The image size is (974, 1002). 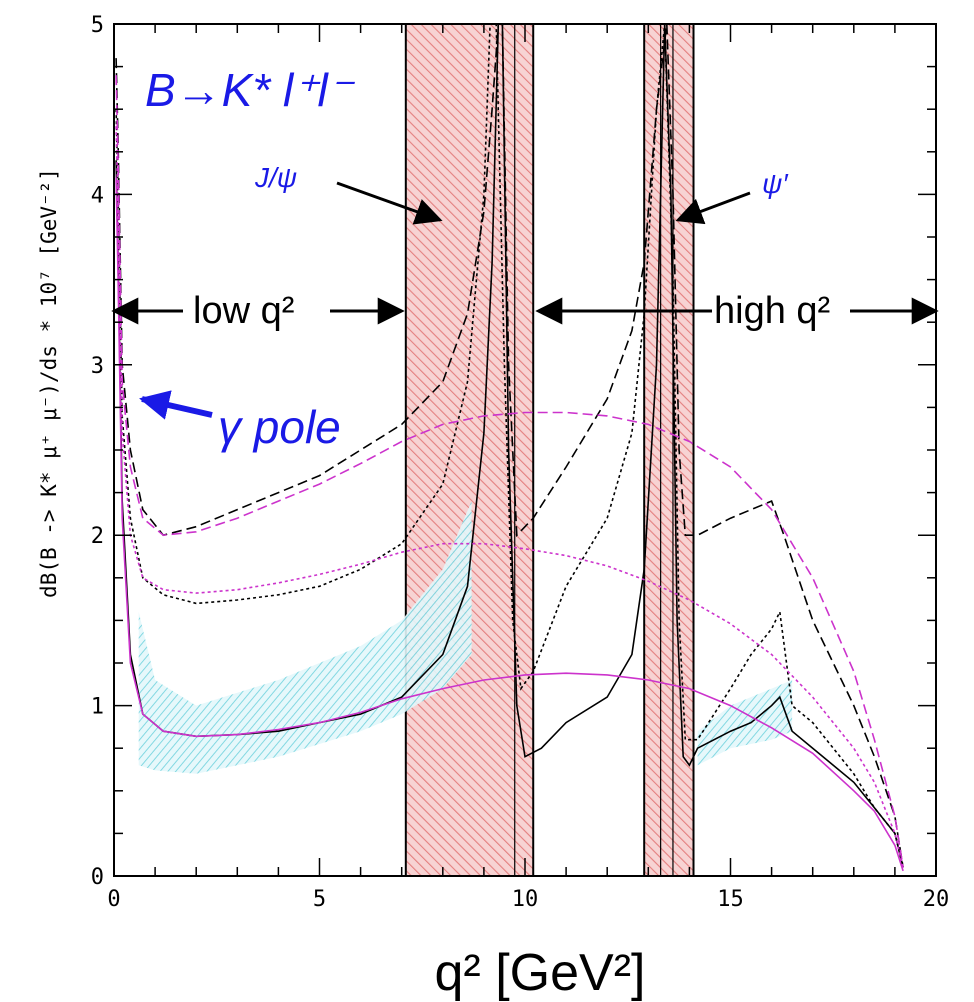 I want to click on y-tick-label: 0, so click(x=97, y=877).